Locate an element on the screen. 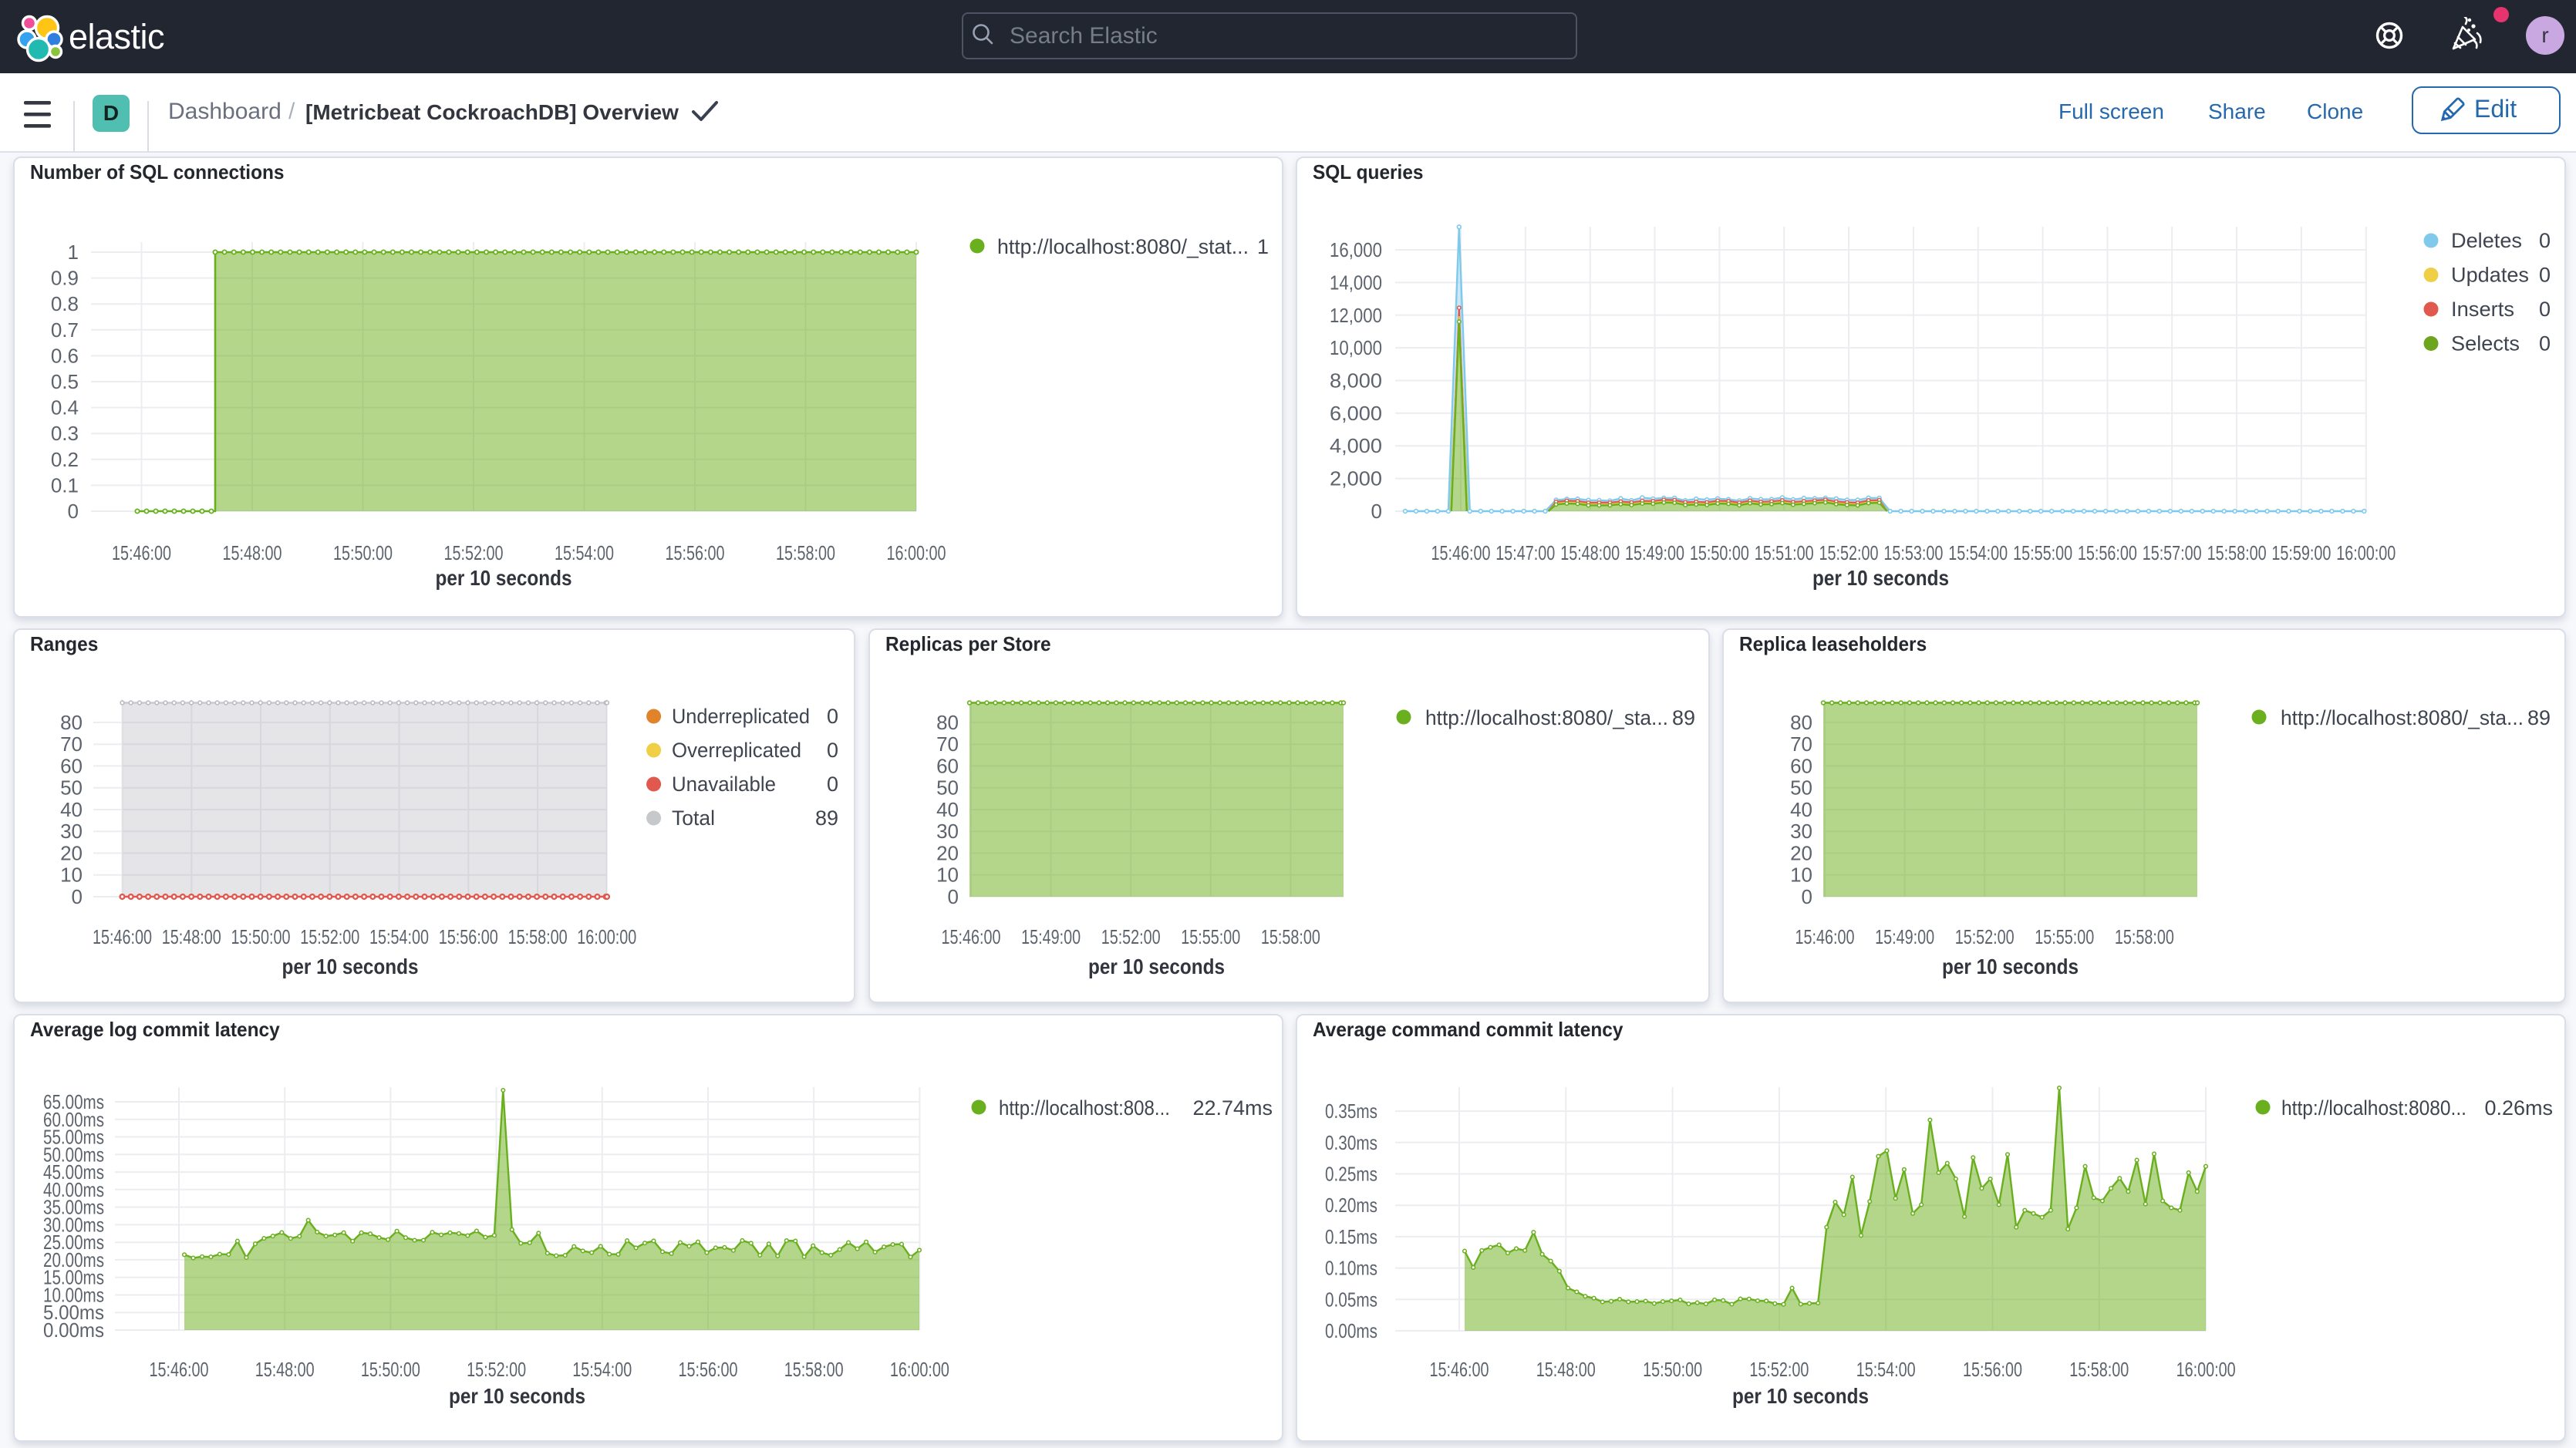 This screenshot has width=2576, height=1448. svg-text: Unavailable is located at coordinates (724, 784).